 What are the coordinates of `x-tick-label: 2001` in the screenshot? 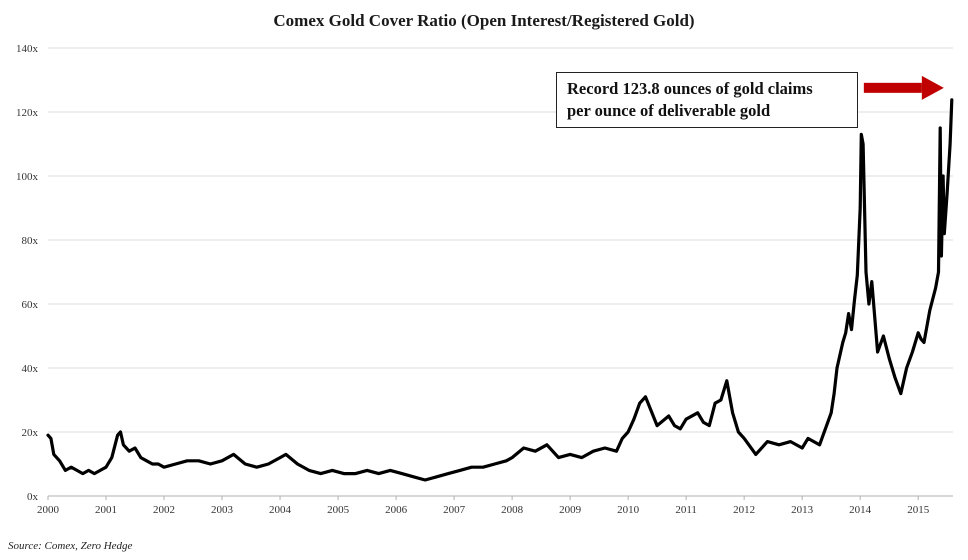 It's located at (106, 510).